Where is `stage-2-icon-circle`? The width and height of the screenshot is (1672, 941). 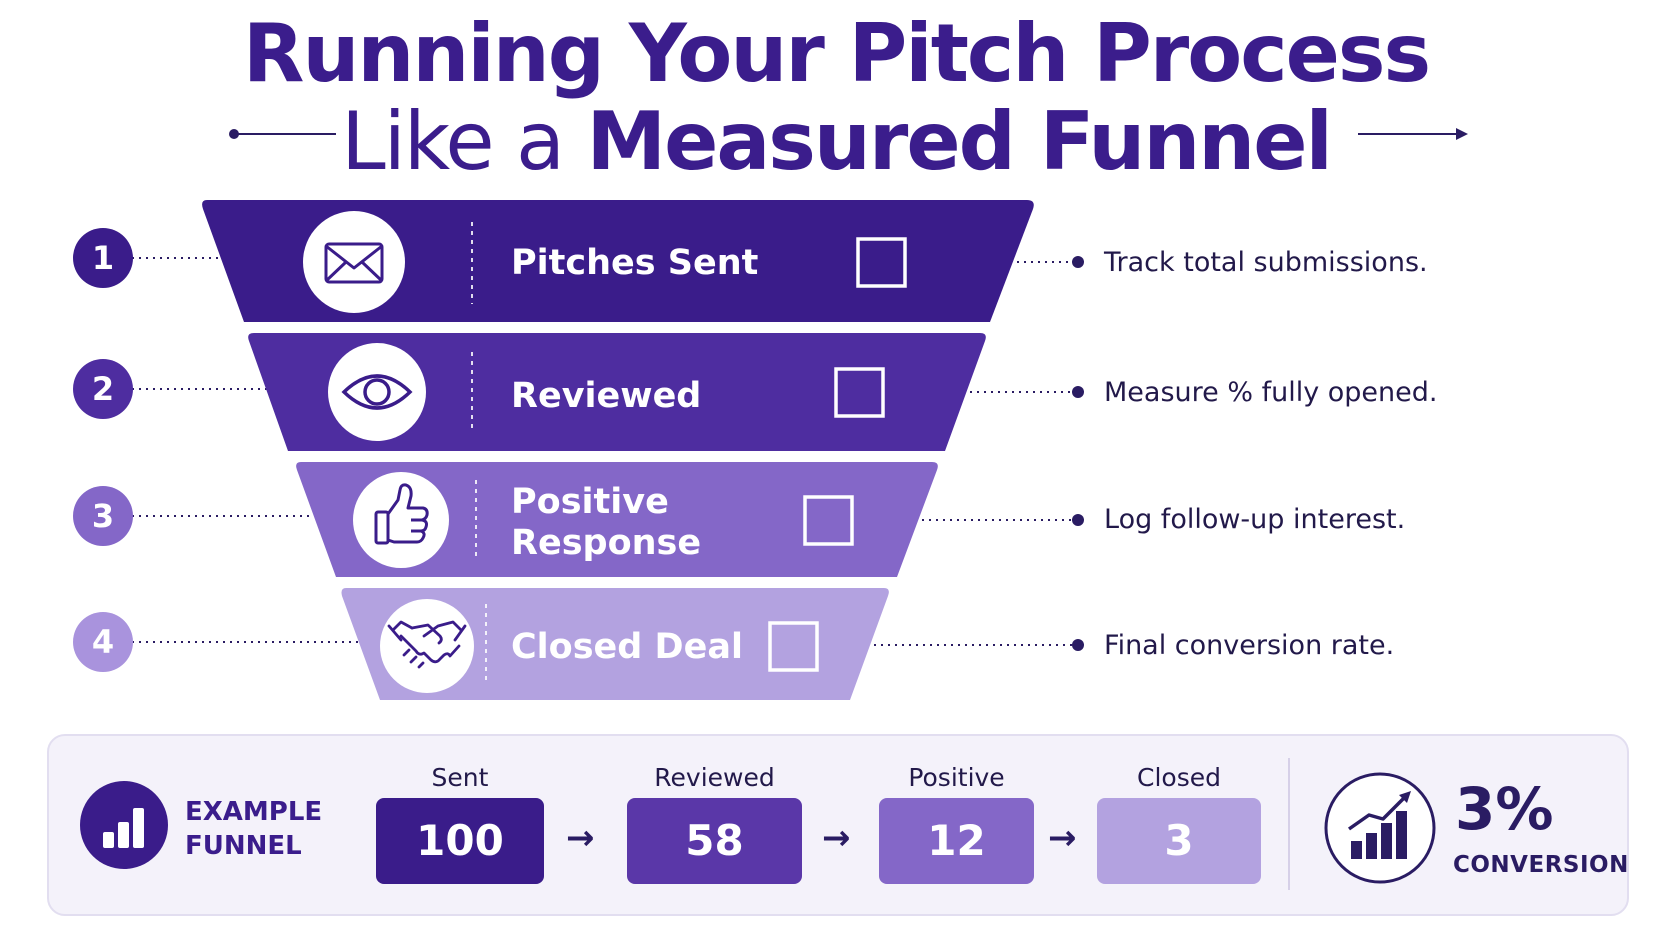
stage-2-icon-circle is located at coordinates (377, 392).